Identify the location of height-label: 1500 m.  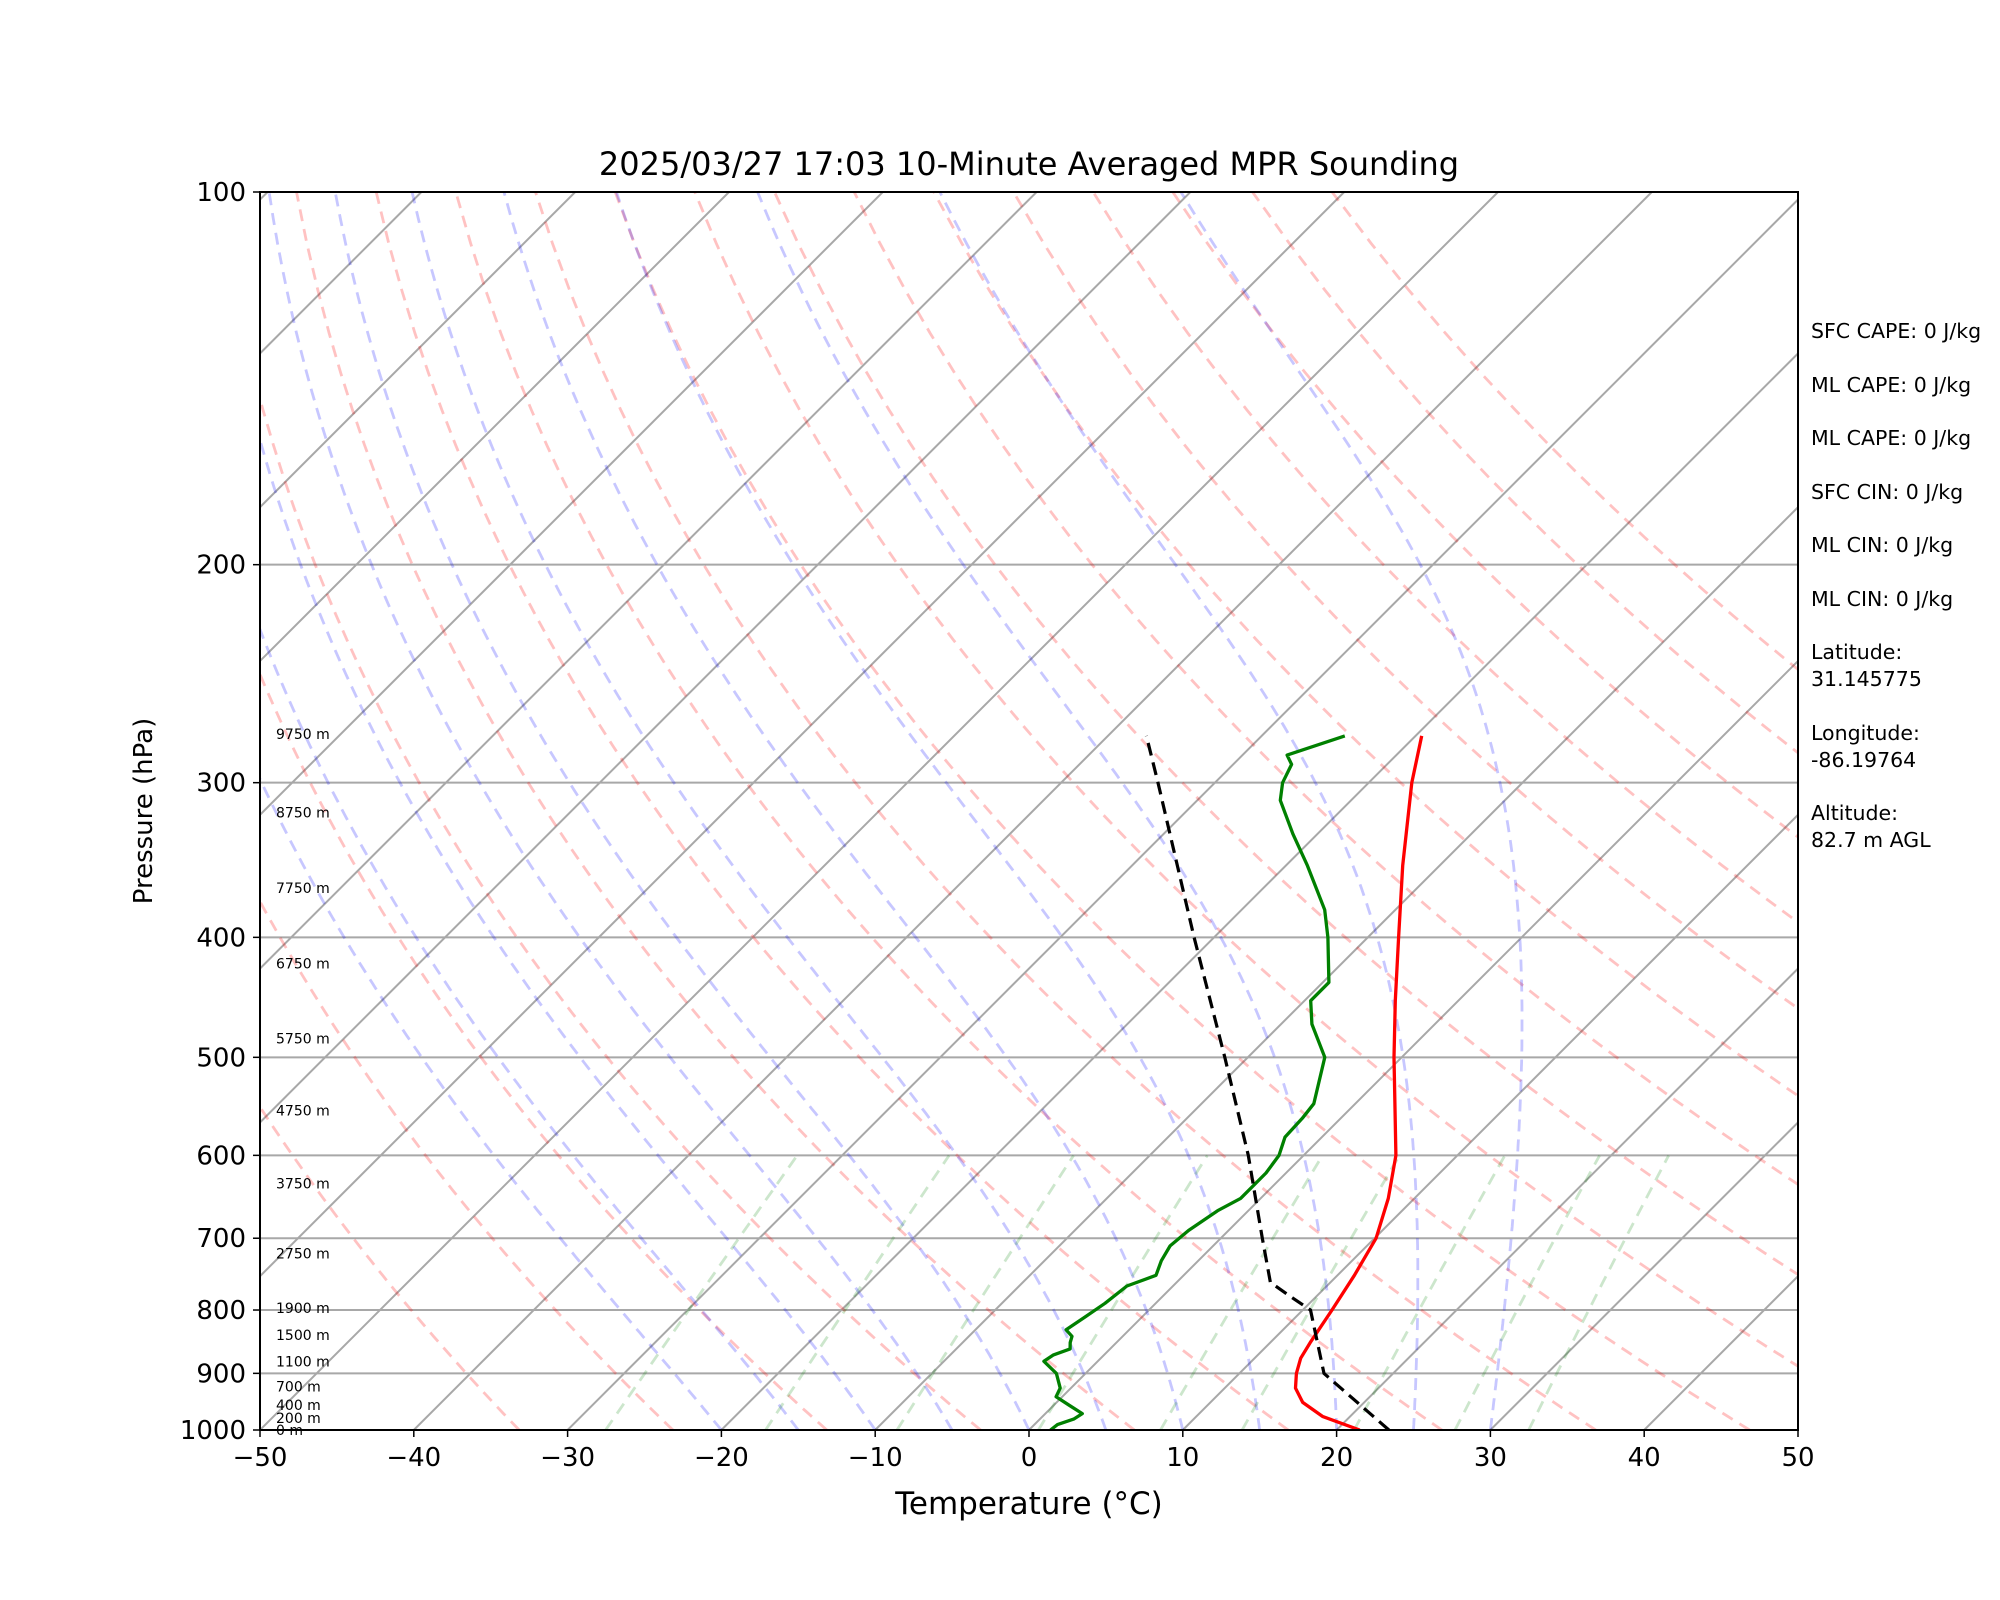
(303, 1336).